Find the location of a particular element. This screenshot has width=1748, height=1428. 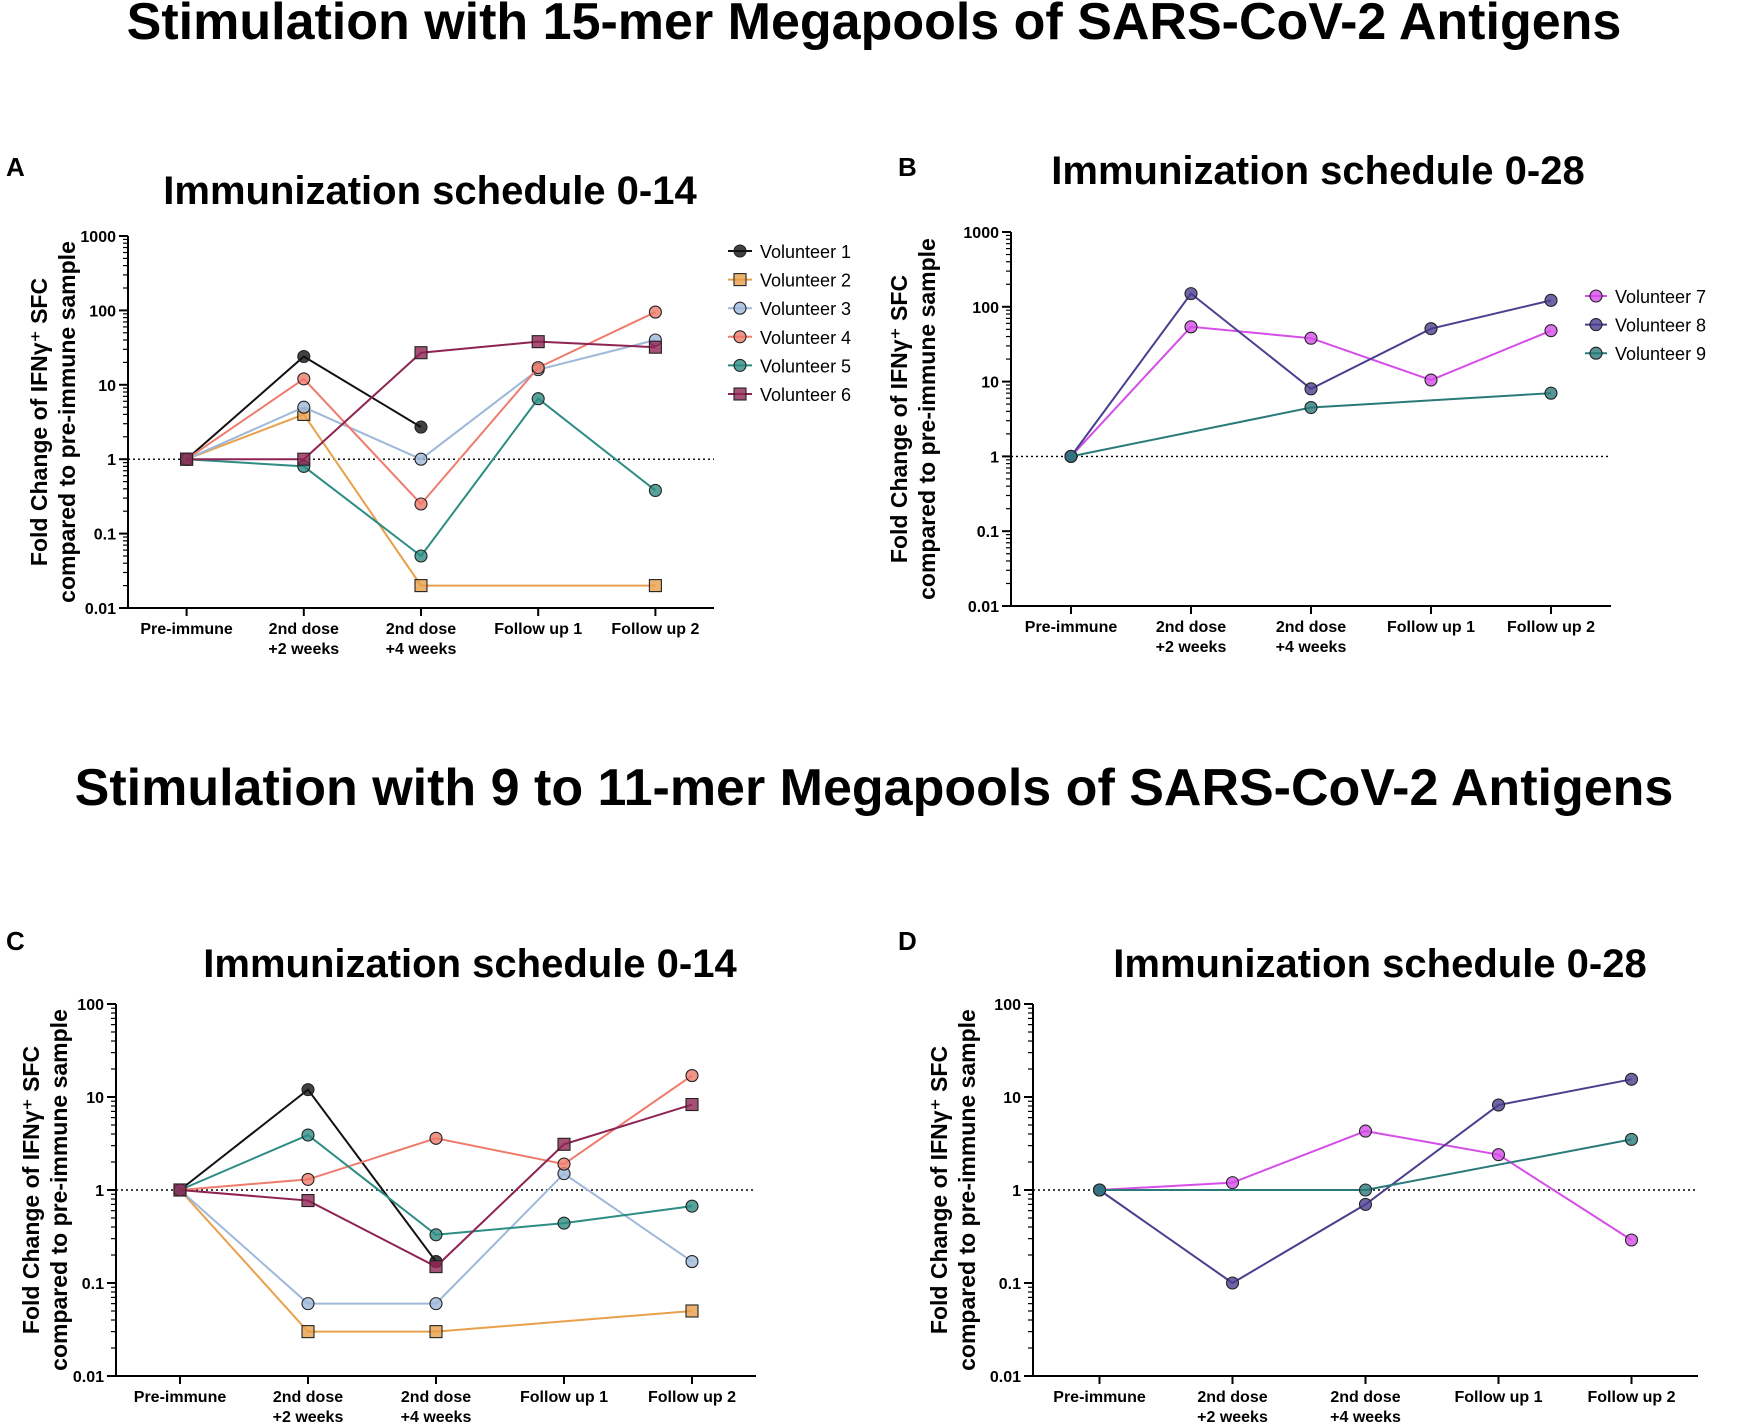

panel-label-d: D is located at coordinates (907, 941).